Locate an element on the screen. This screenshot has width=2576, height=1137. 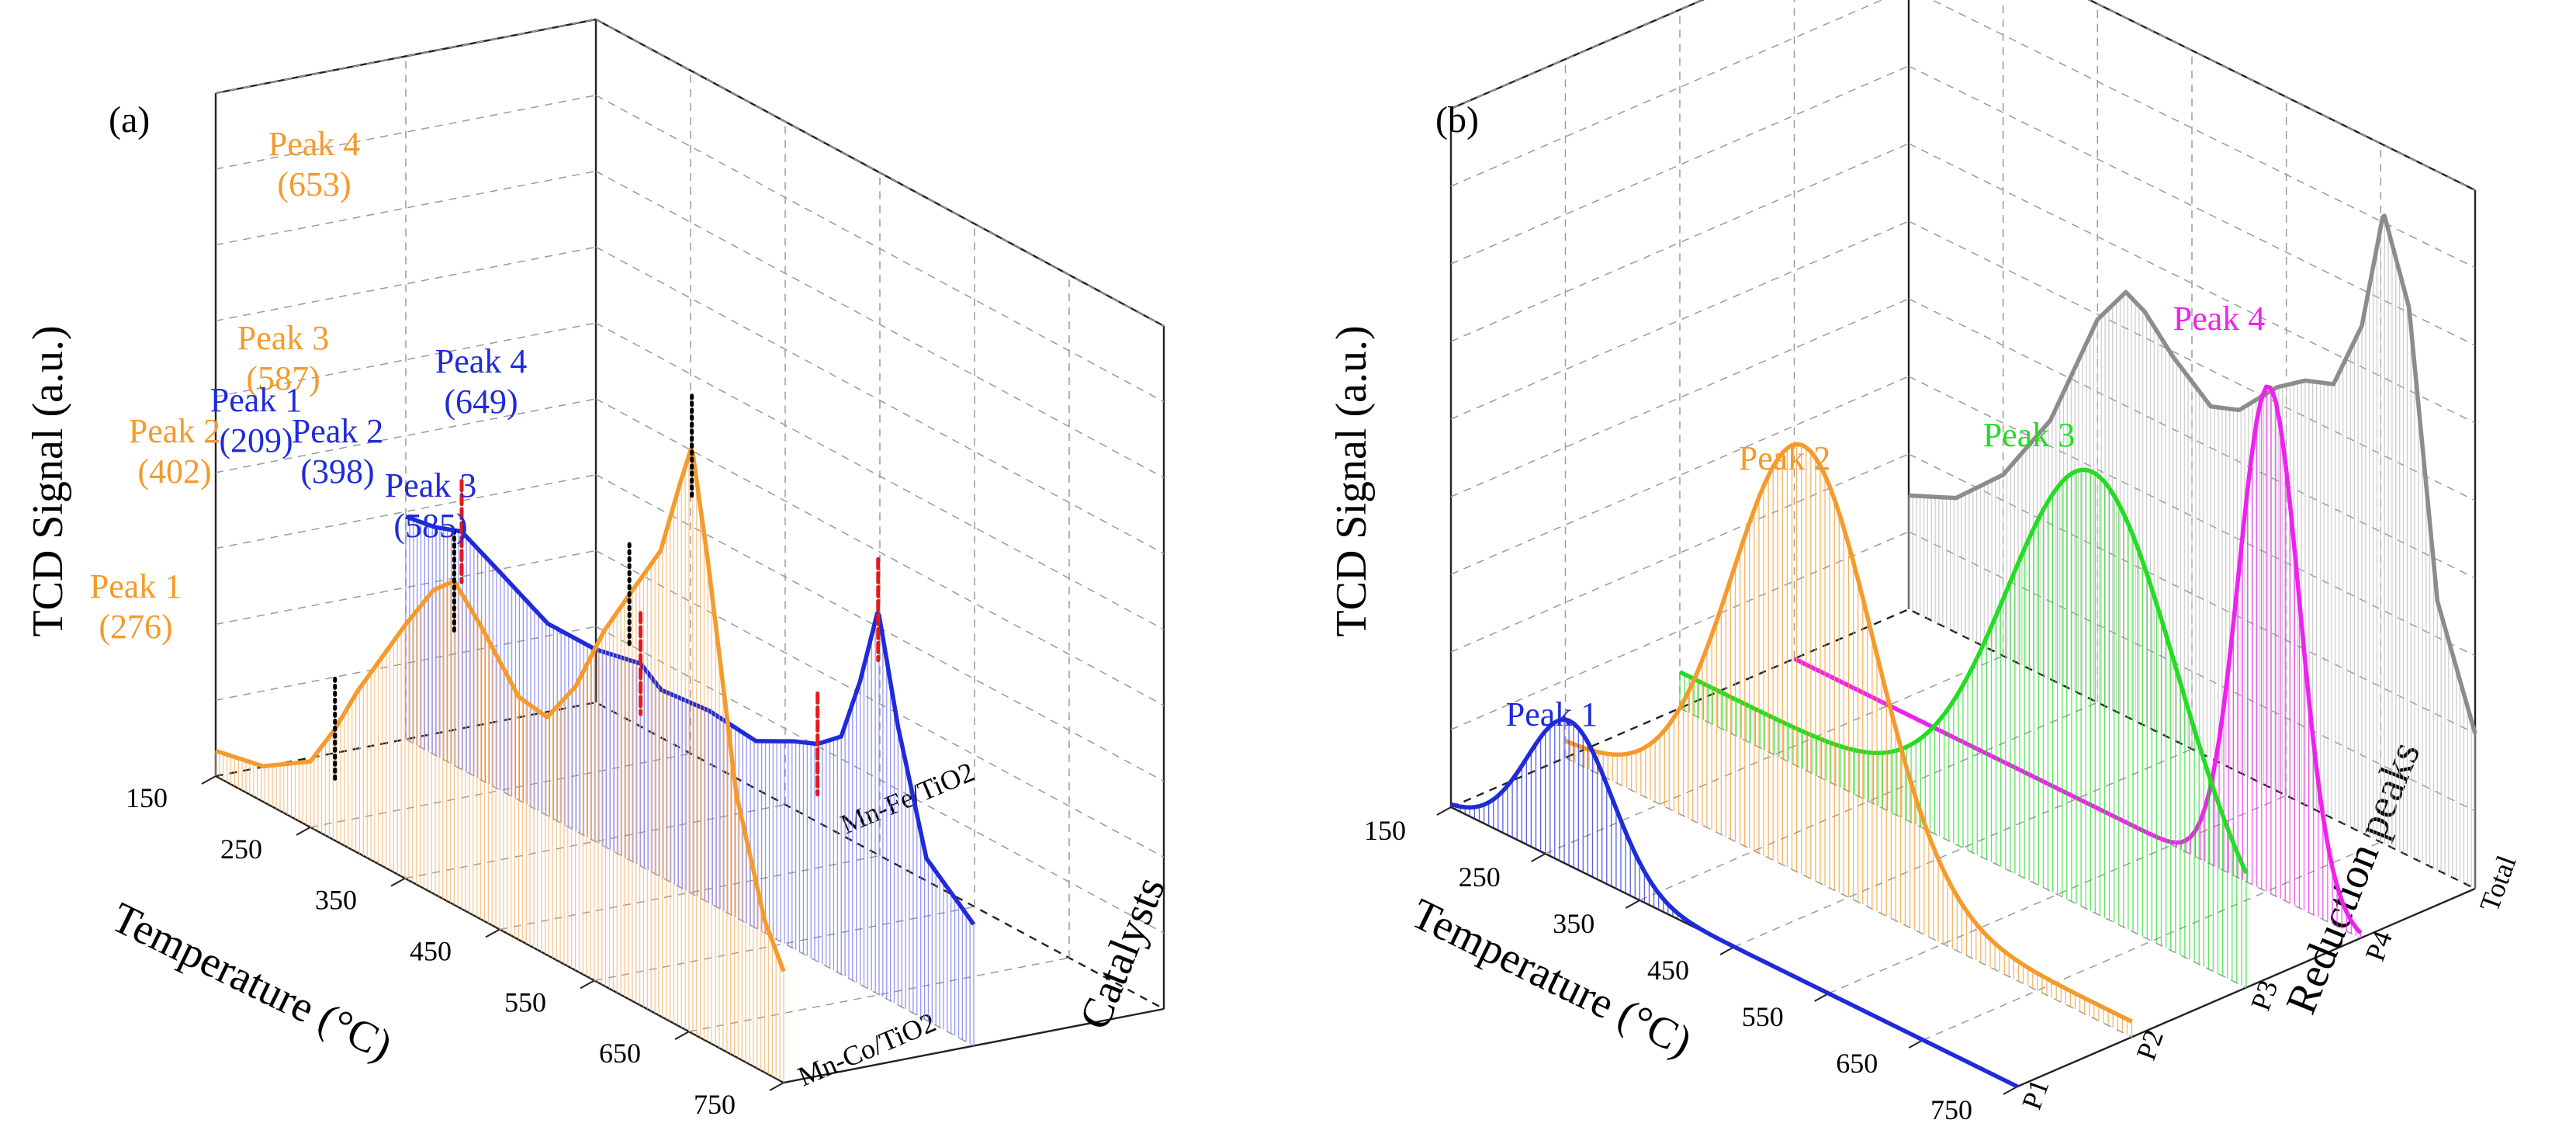
panel-b-top-edge is located at coordinates (1963, 96).